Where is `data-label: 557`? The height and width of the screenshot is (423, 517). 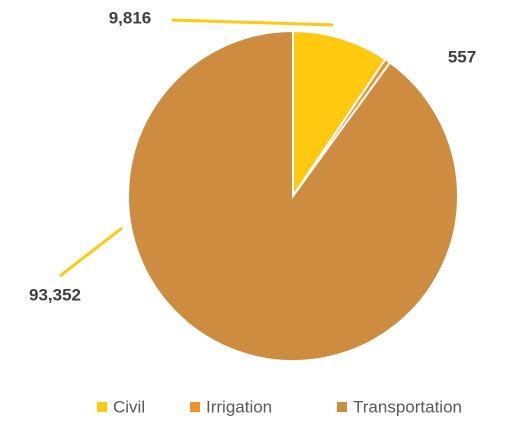
data-label: 557 is located at coordinates (462, 56).